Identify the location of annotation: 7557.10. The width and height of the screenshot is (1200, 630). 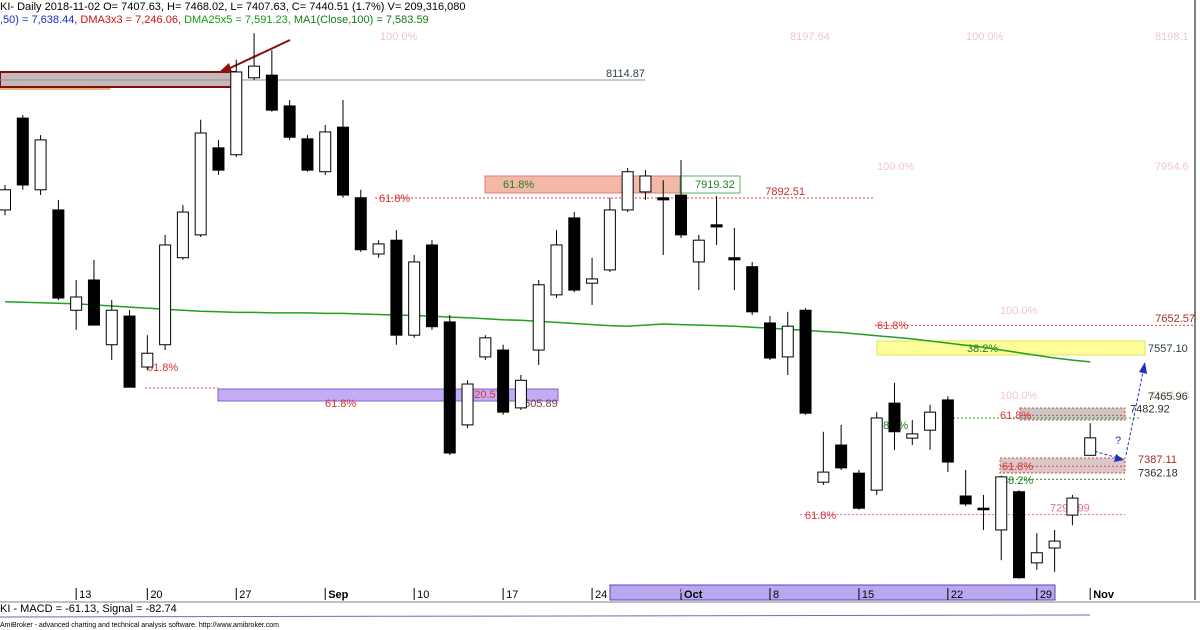
(1168, 349).